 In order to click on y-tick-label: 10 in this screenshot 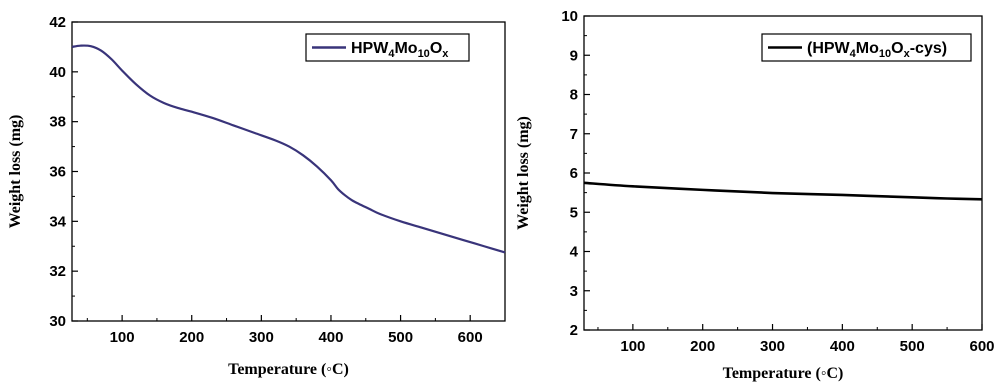, I will do `click(569, 16)`.